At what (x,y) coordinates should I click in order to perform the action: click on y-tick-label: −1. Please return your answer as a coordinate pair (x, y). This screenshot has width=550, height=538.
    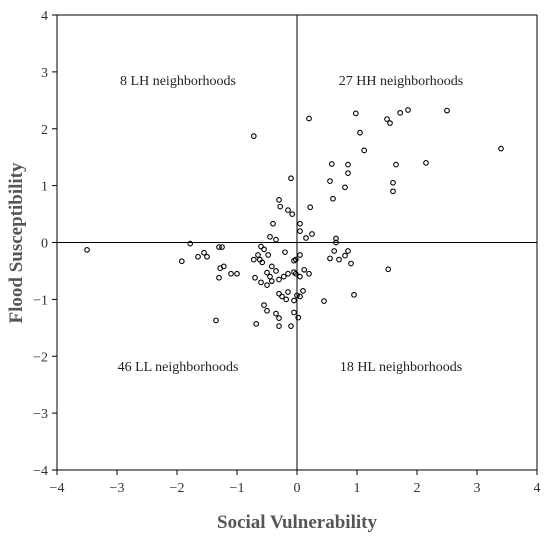
    Looking at the image, I should click on (40, 300).